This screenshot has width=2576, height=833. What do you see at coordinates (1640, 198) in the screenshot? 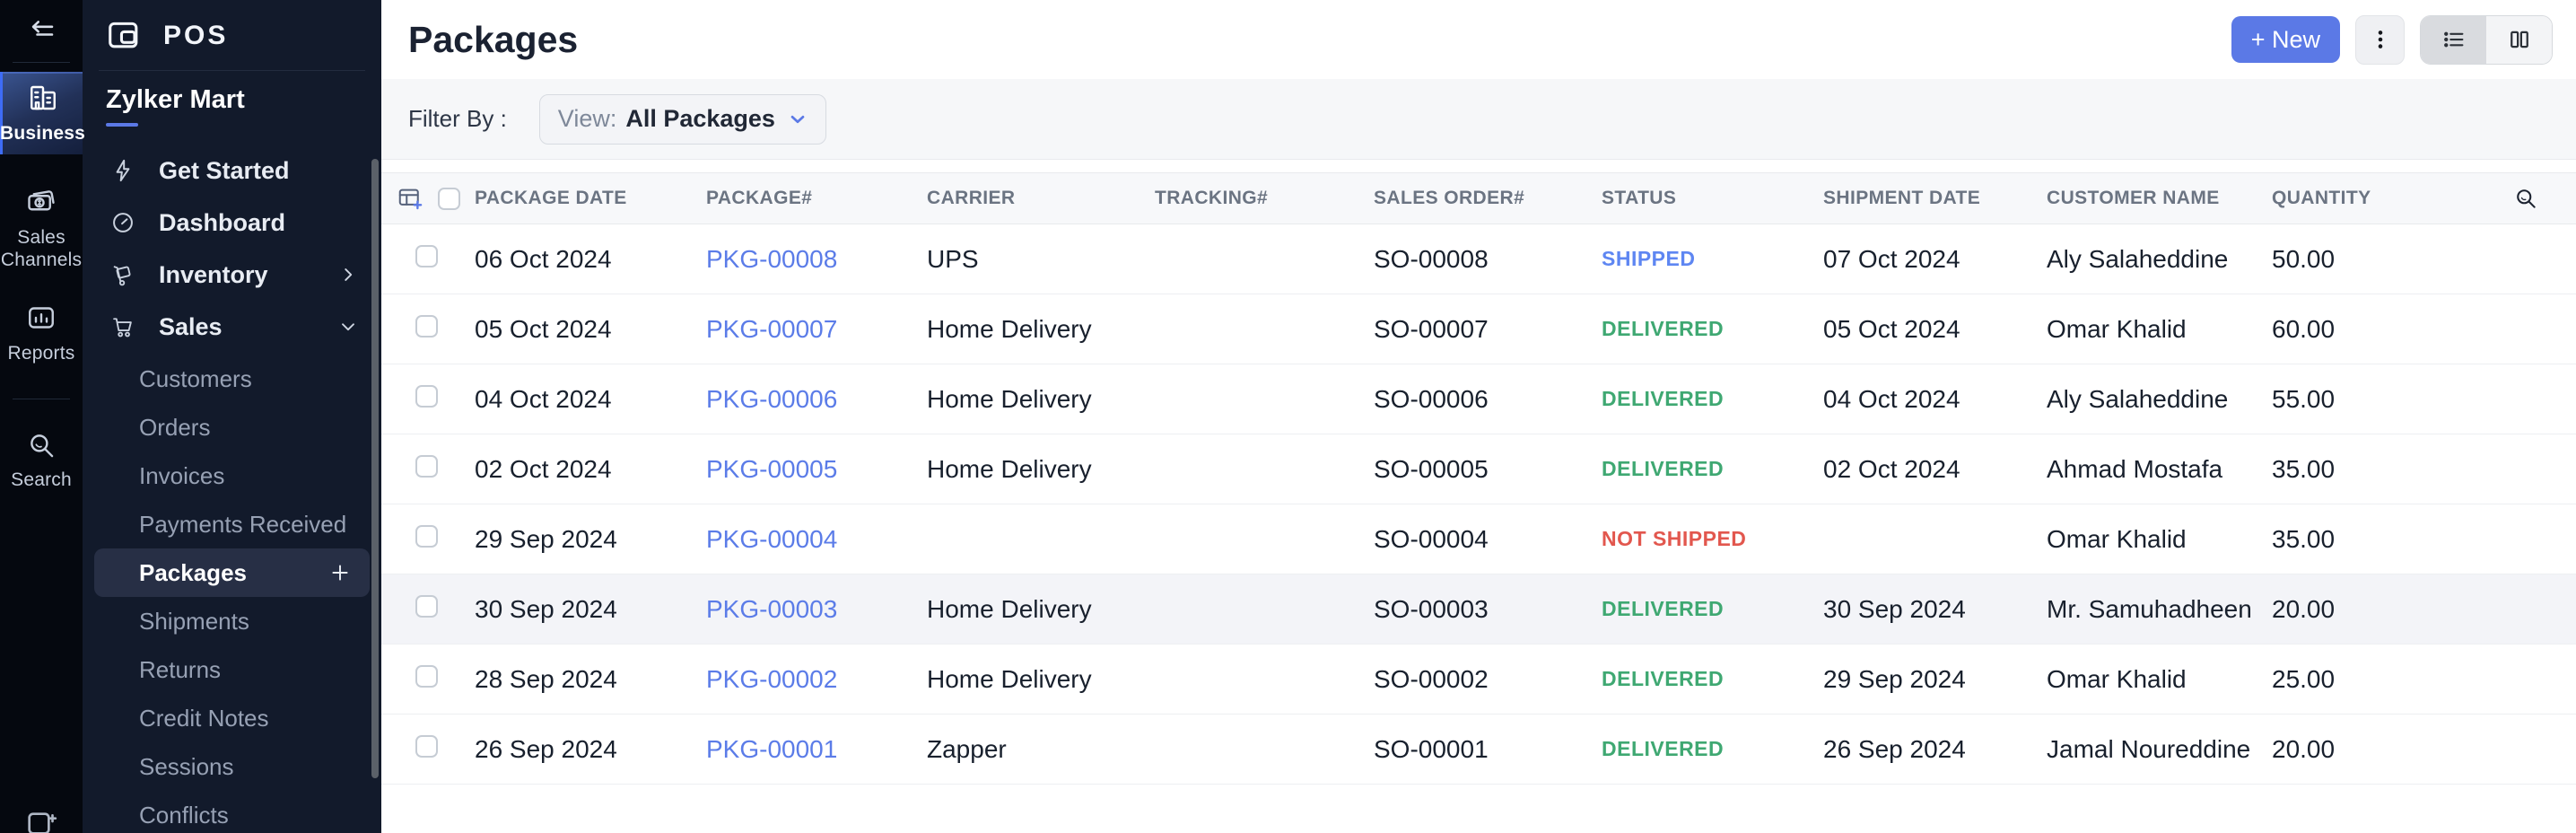
I see `col-header-status: STATUS` at bounding box center [1640, 198].